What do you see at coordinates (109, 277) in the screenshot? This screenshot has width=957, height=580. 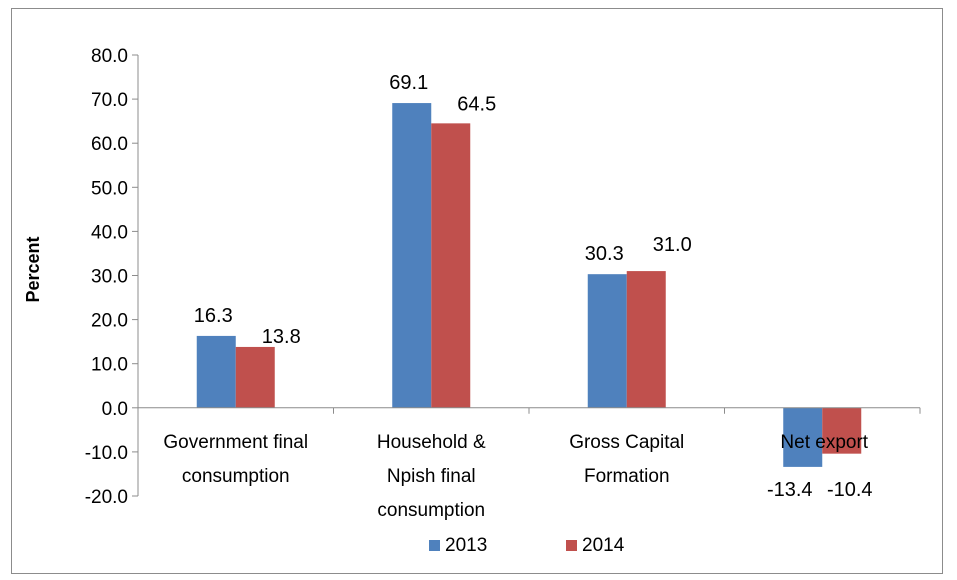 I see `y-tick-label: 30.0` at bounding box center [109, 277].